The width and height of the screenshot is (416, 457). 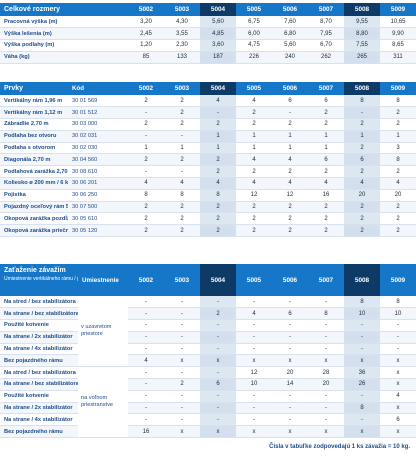 What do you see at coordinates (34, 231) in the screenshot?
I see `row-label: Okopová zarážka priečnane` at bounding box center [34, 231].